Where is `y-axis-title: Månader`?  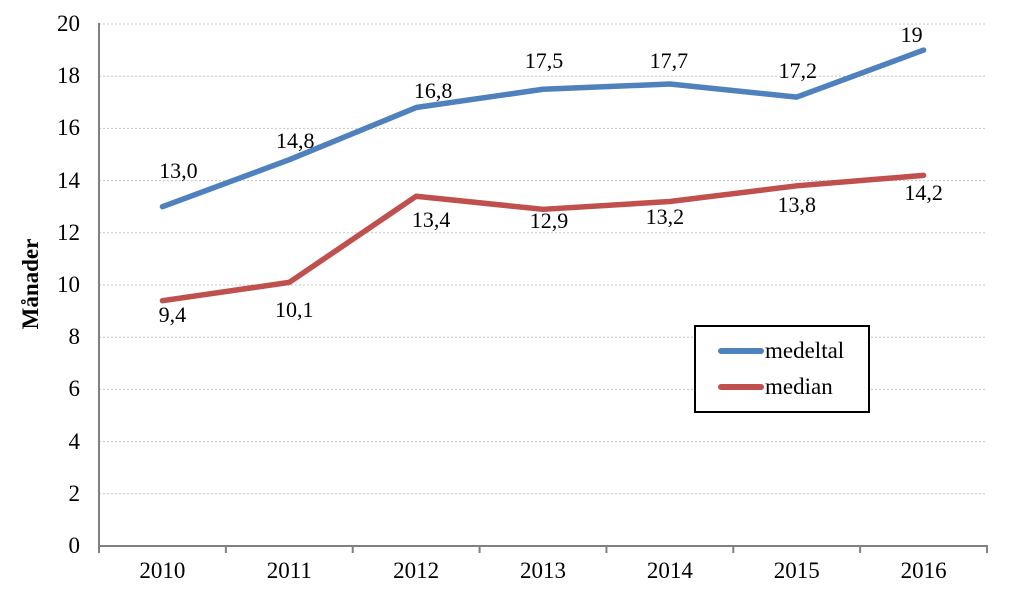 y-axis-title: Månader is located at coordinates (30, 284).